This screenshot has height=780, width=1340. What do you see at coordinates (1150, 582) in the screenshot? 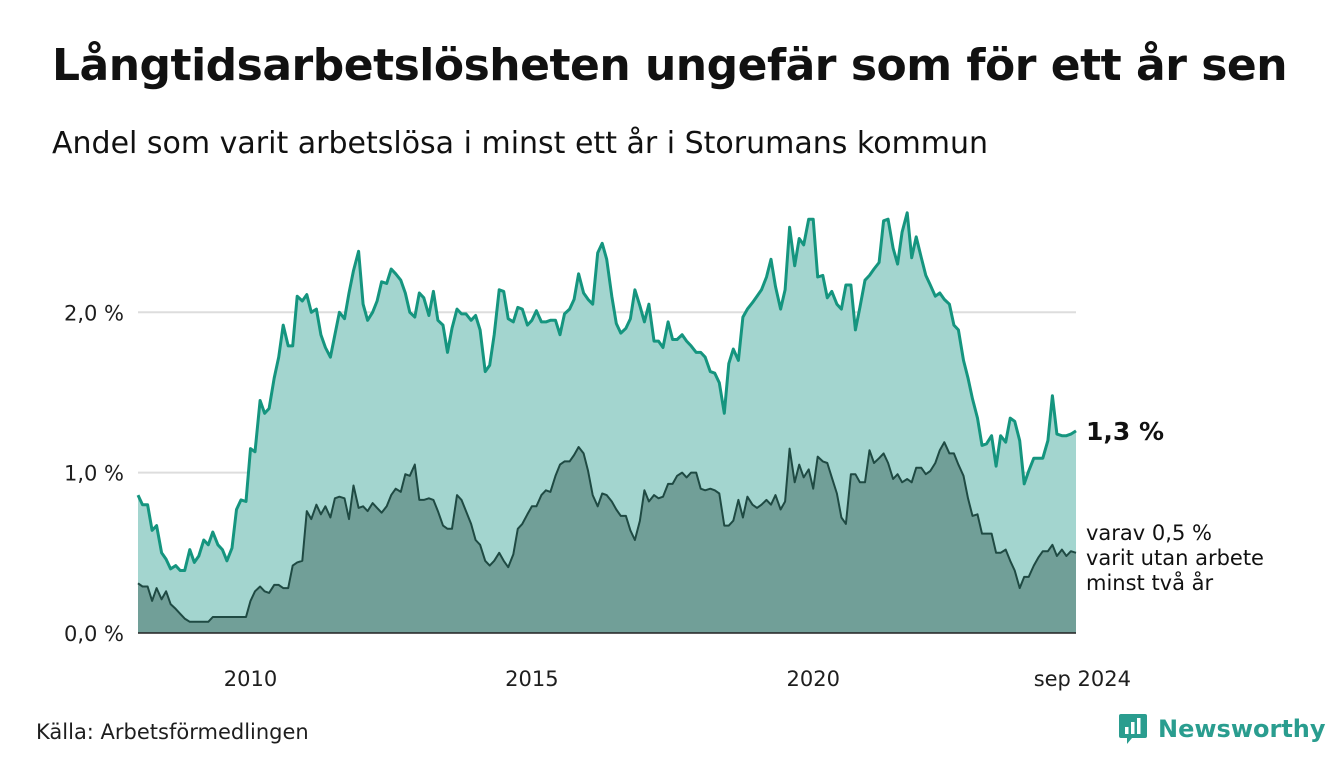
I see `sub-series-label: minst två år` at bounding box center [1150, 582].